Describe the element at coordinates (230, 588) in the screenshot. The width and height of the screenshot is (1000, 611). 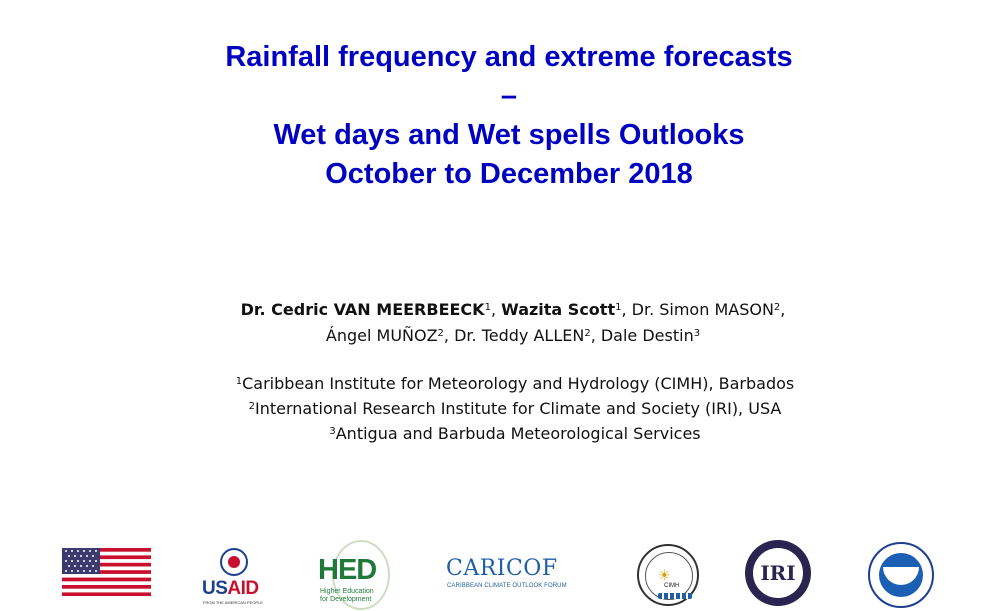
I see `usaid-wordmark: USAID` at that location.